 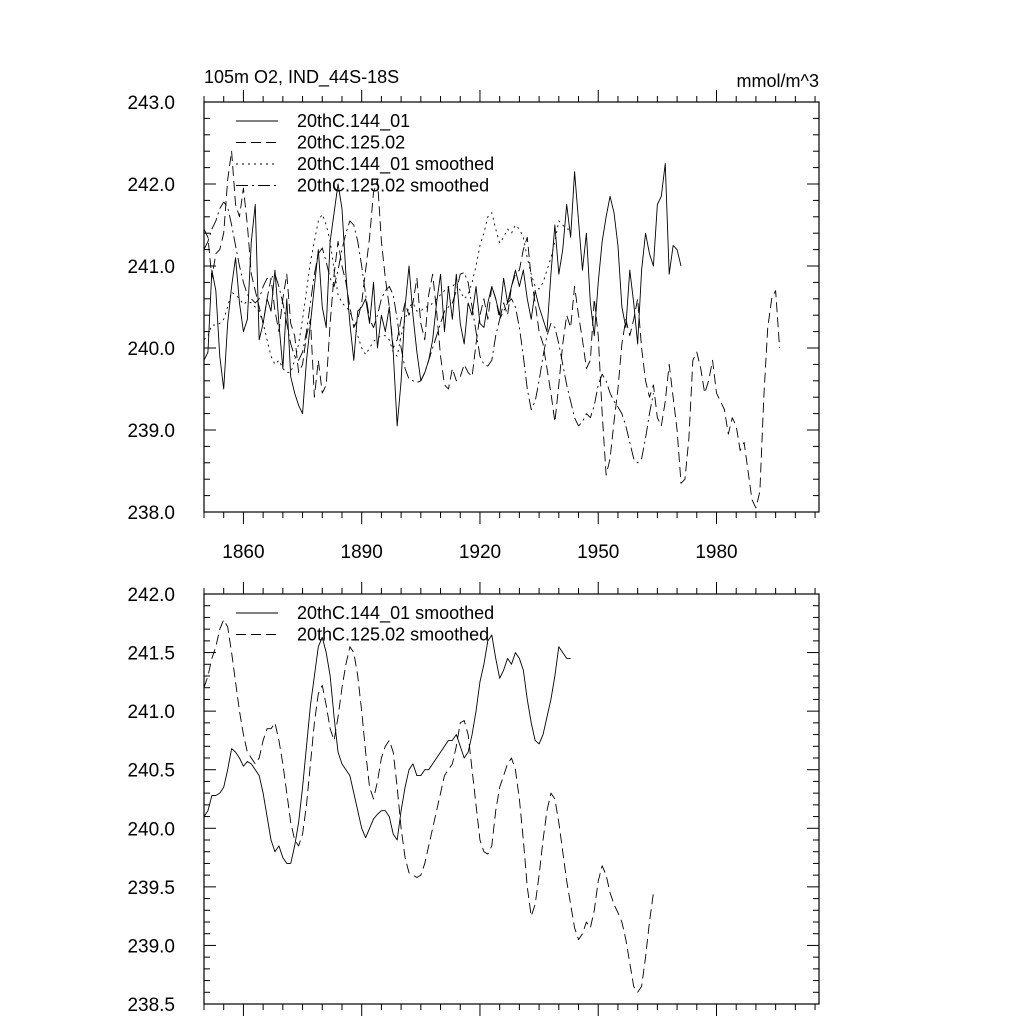 What do you see at coordinates (151, 771) in the screenshot?
I see `y-tick-label: 240.5` at bounding box center [151, 771].